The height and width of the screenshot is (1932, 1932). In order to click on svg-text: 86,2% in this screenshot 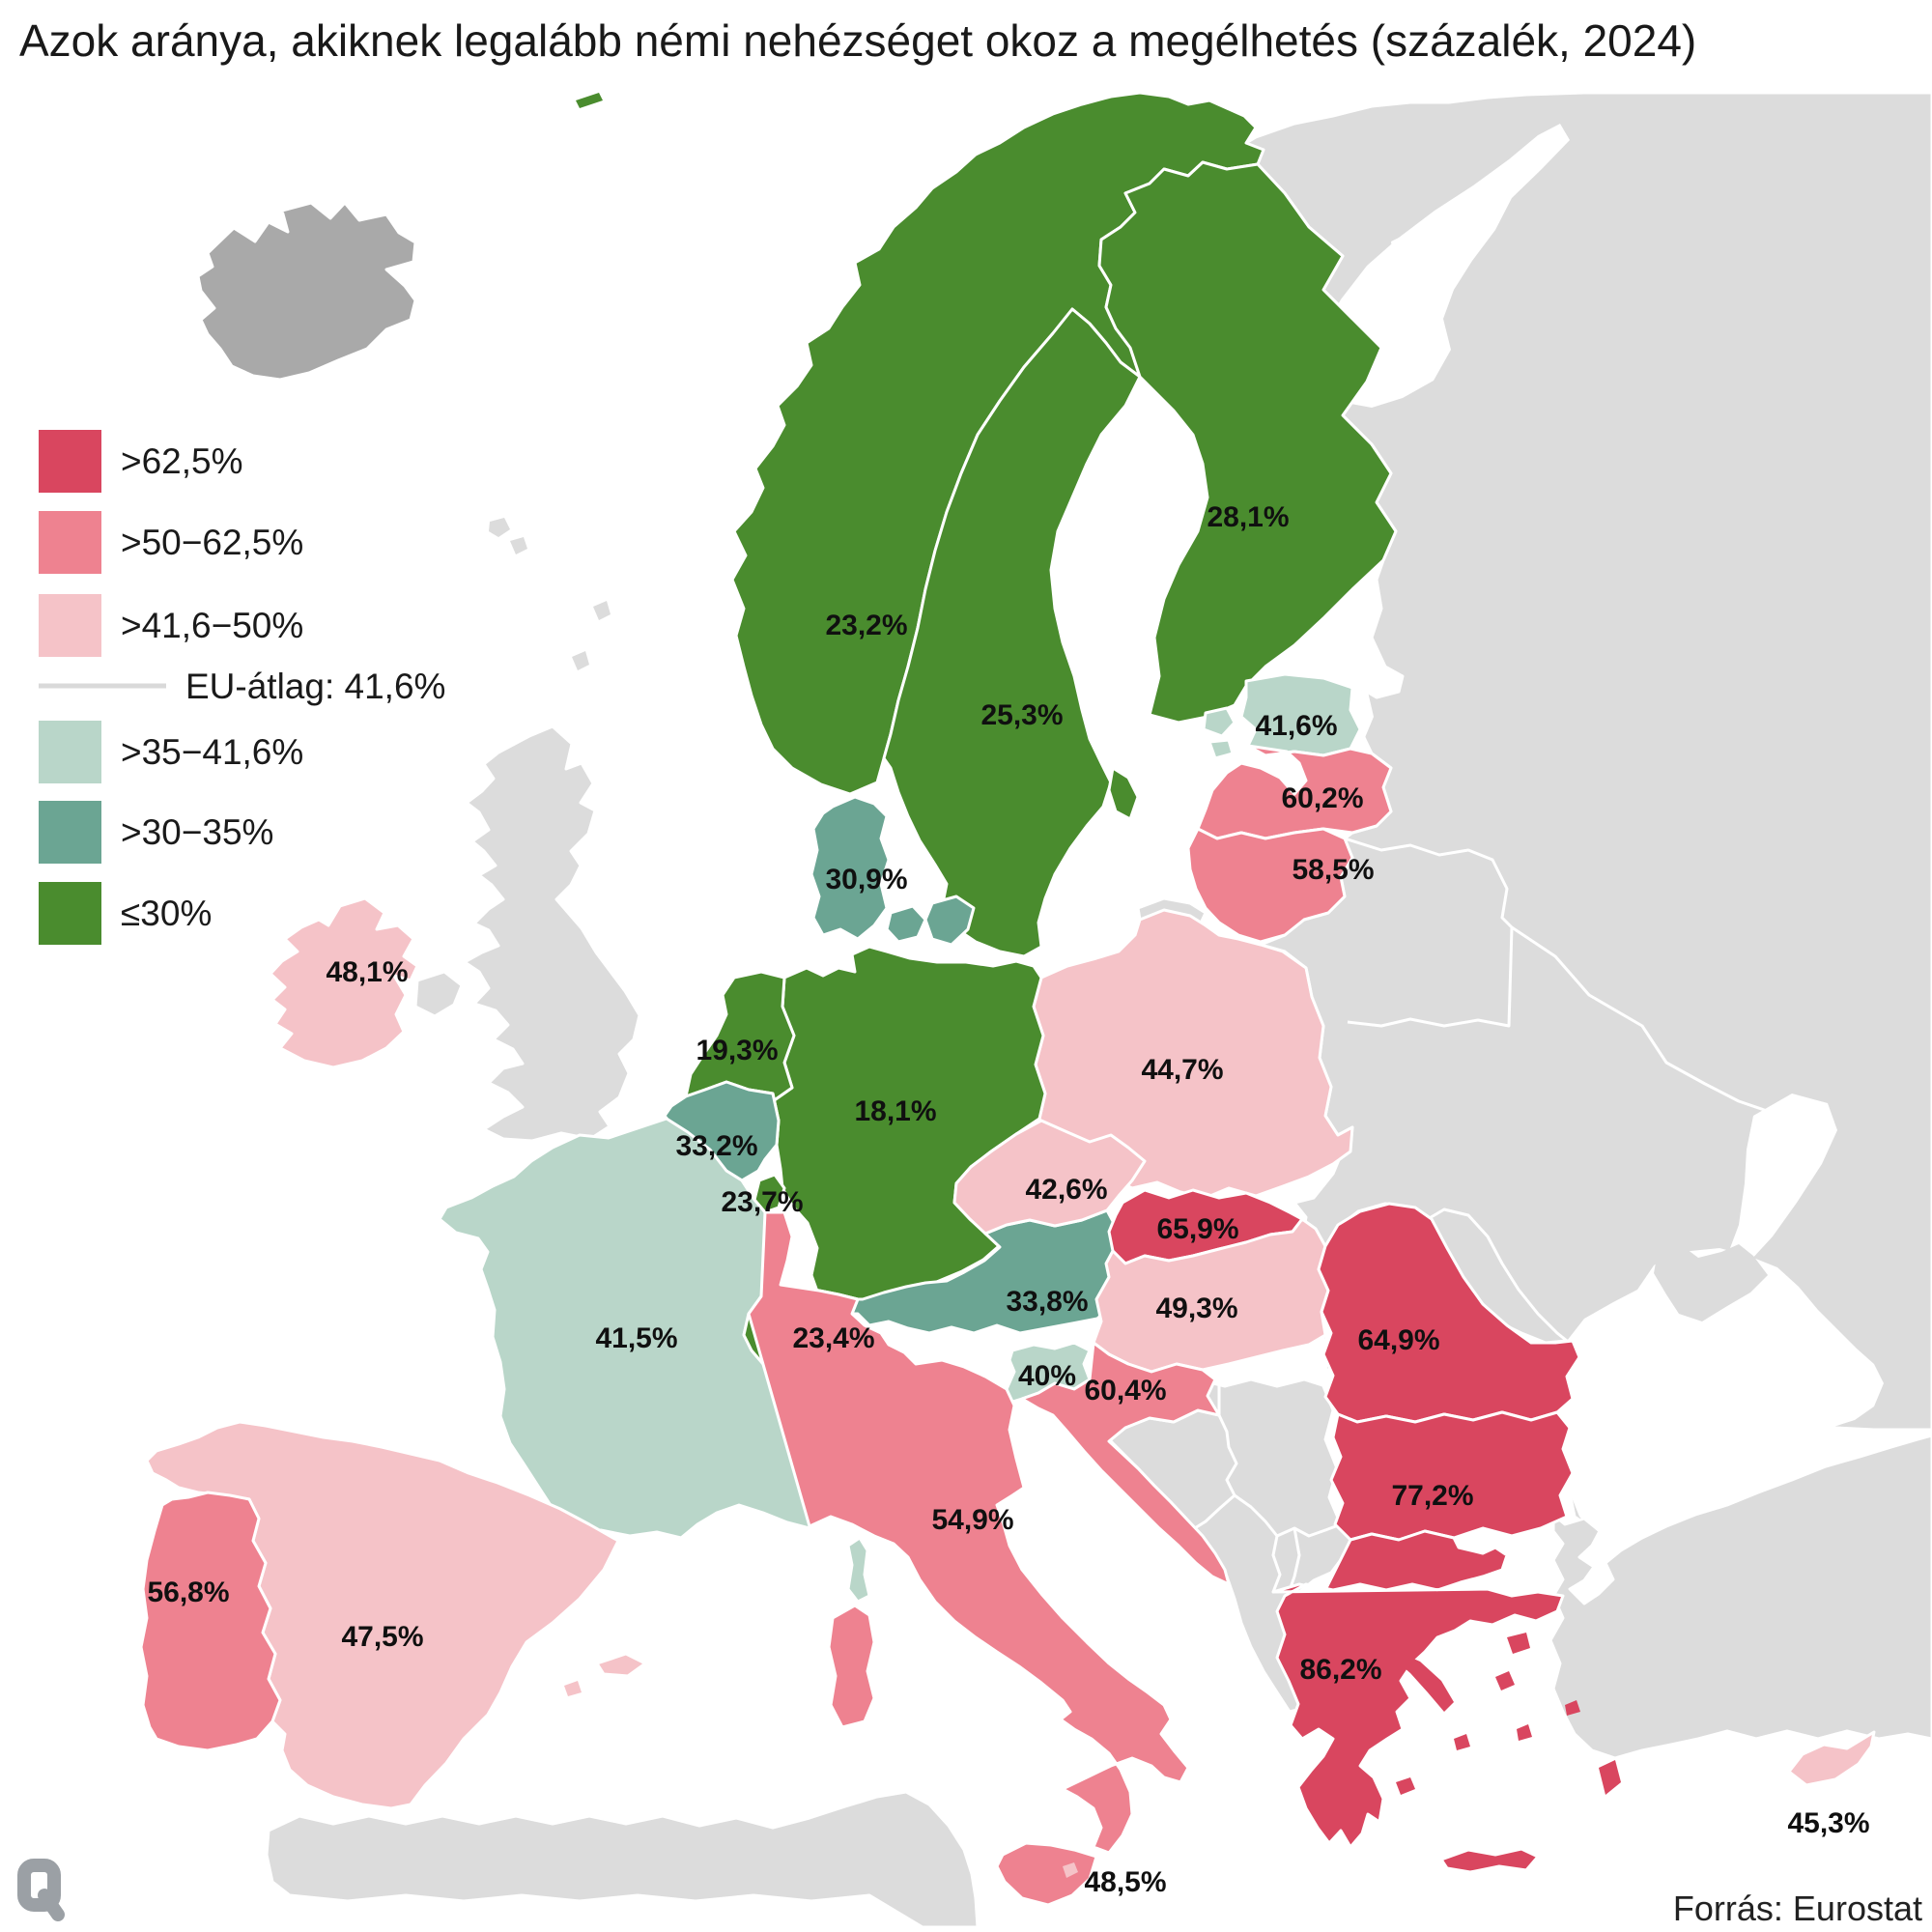, I will do `click(1340, 1670)`.